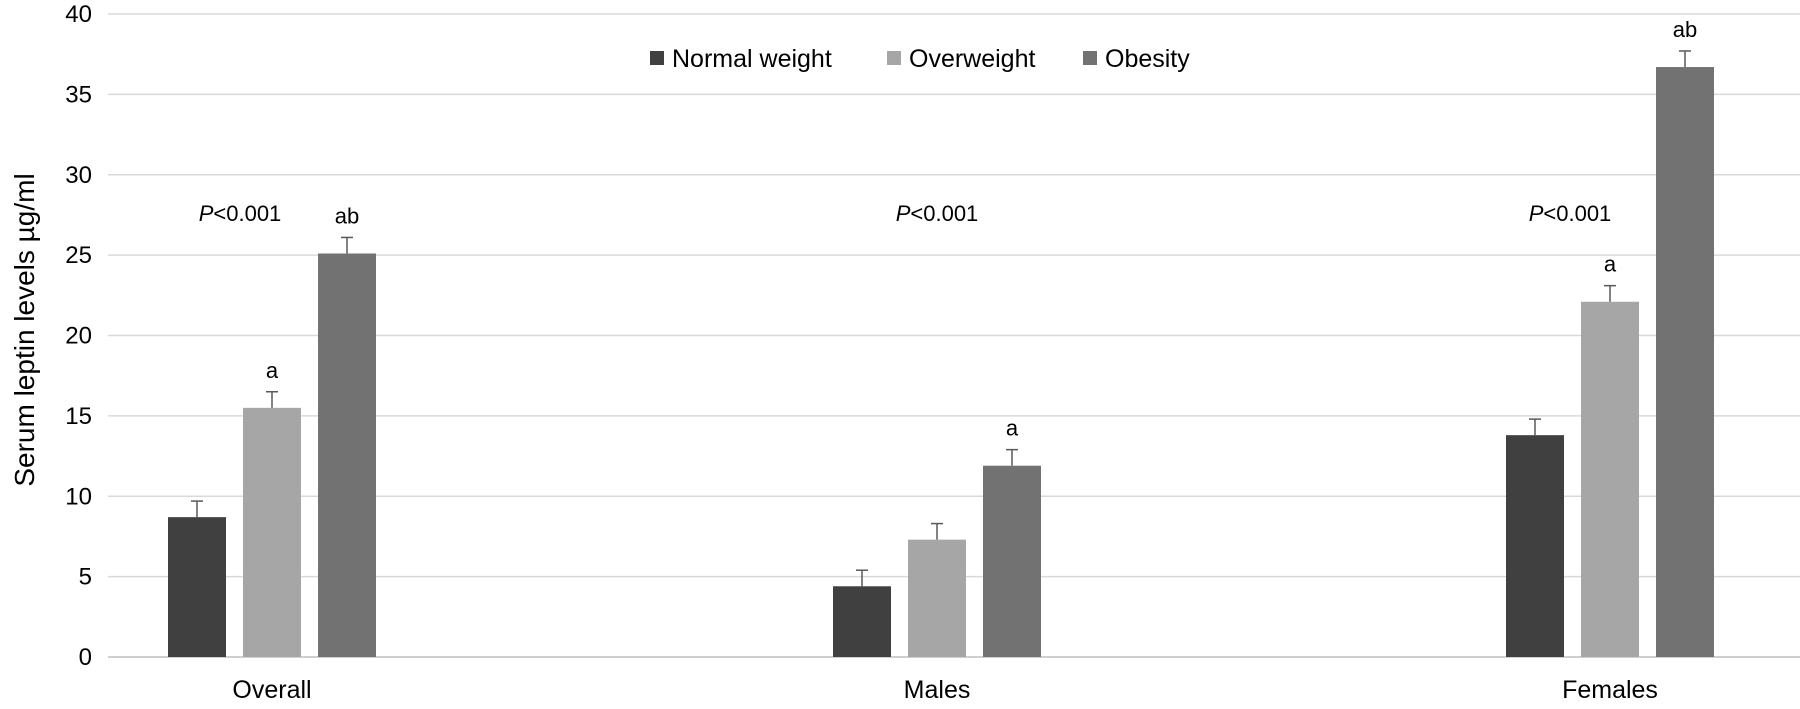  What do you see at coordinates (85, 577) in the screenshot?
I see `y-tick-label: 5` at bounding box center [85, 577].